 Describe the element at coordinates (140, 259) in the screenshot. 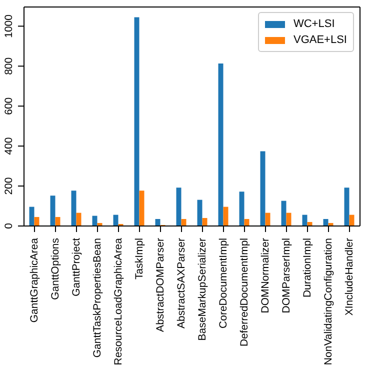

I see `x-tick-label: TaskImpl` at that location.